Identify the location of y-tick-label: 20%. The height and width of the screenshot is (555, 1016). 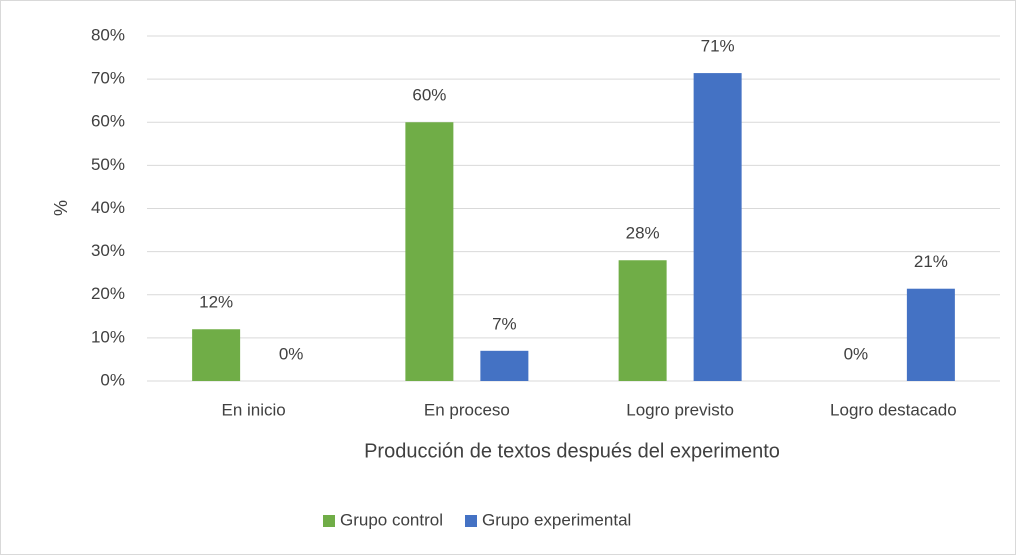
(108, 293).